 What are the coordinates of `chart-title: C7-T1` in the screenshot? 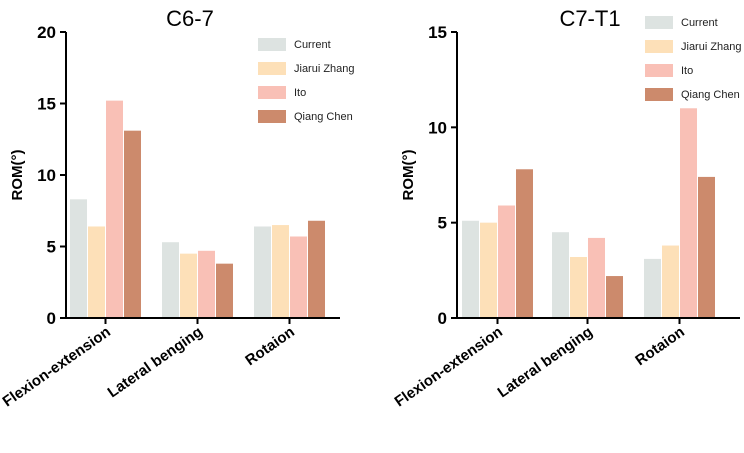 It's located at (589, 18).